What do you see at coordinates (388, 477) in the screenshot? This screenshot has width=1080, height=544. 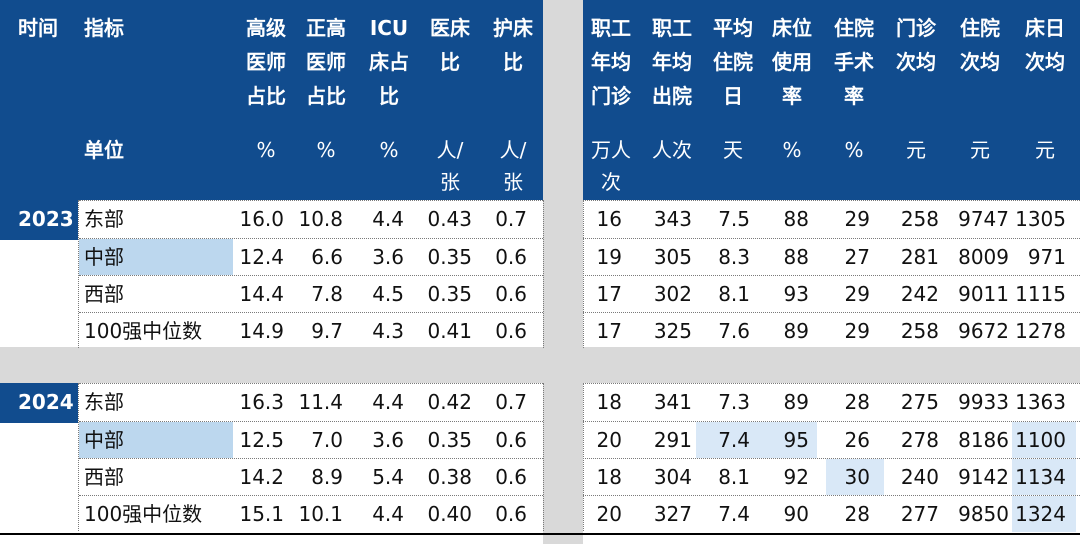 I see `value-left-2: 5.4` at bounding box center [388, 477].